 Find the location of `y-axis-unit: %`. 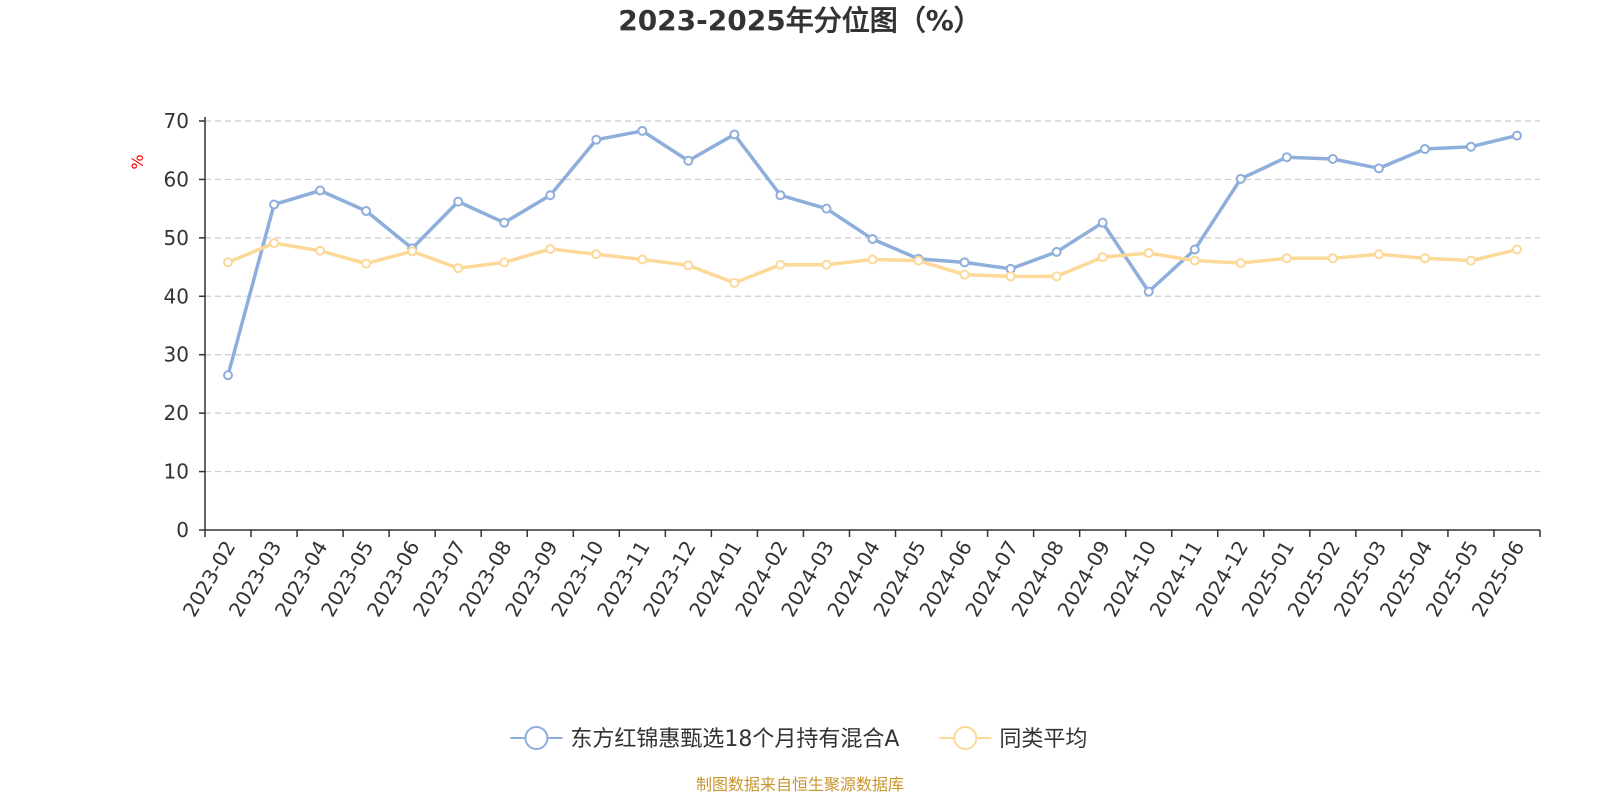

y-axis-unit: % is located at coordinates (137, 161).